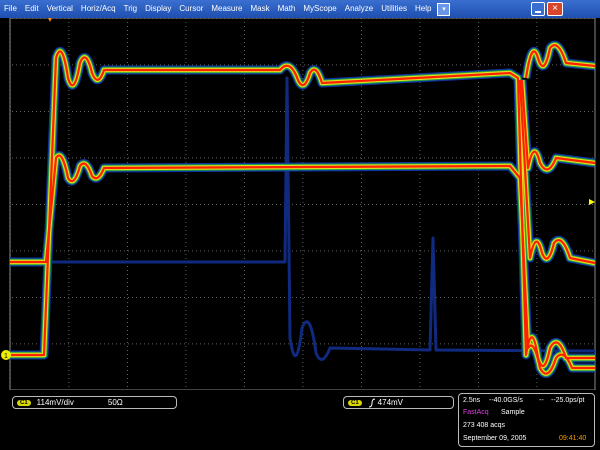  Describe the element at coordinates (371, 402) in the screenshot. I see `slope-icon` at that location.